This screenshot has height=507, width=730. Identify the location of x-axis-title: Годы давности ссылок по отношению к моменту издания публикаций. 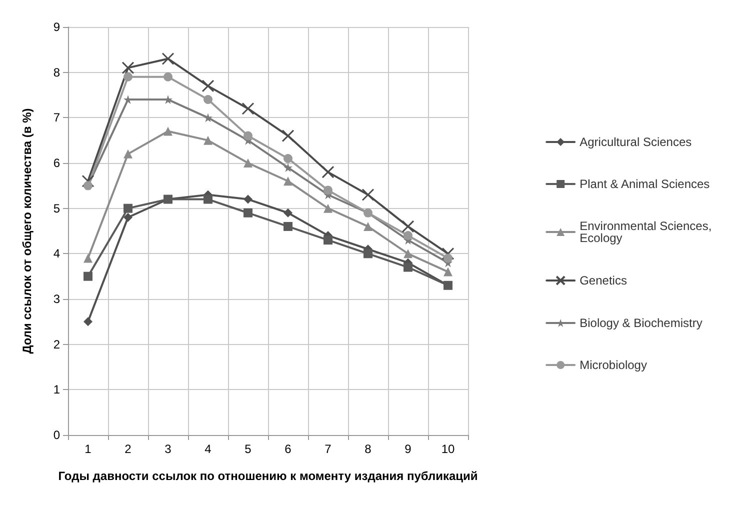
(268, 476).